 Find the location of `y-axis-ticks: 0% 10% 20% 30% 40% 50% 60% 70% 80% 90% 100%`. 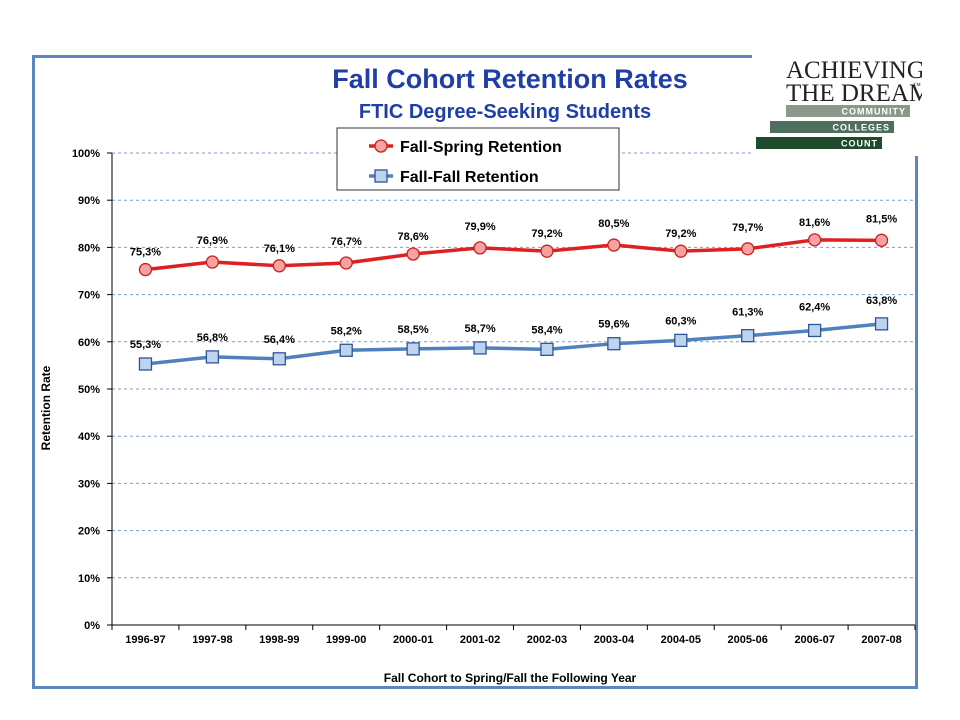

y-axis-ticks: 0% 10% 20% 30% 40% 50% 60% 70% 80% 90% 100% is located at coordinates (86, 390).